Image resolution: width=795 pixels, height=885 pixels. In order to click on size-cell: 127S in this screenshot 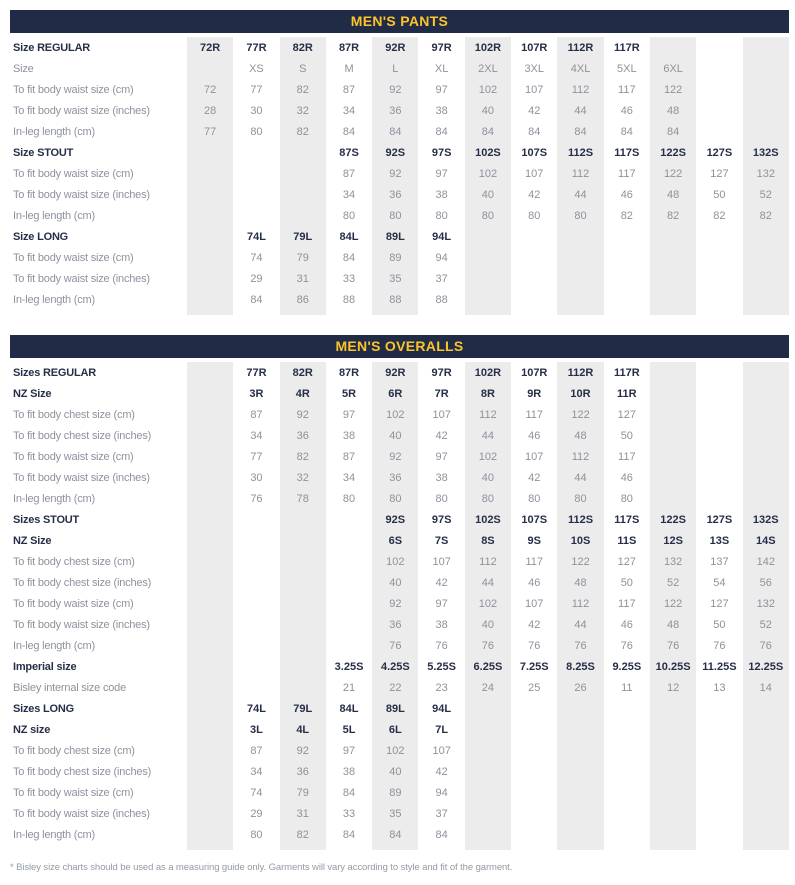, I will do `click(719, 519)`.